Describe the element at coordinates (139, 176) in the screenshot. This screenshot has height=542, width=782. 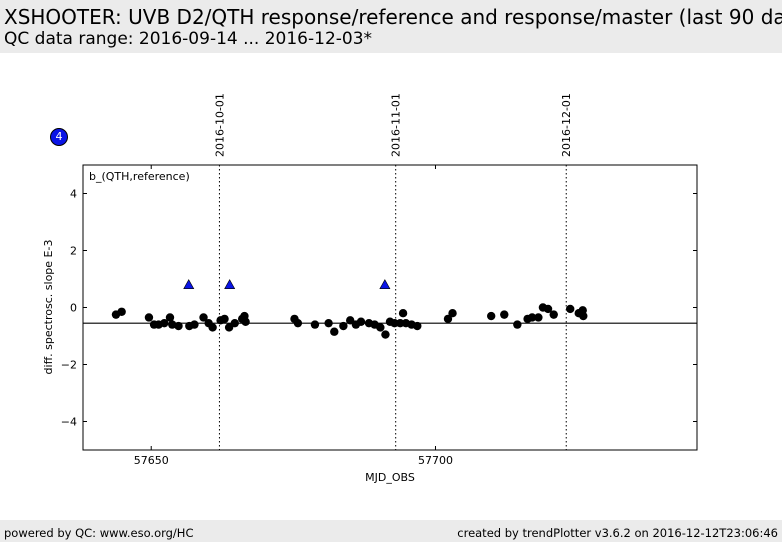
I see `panel-label: b_(QTH,reference)` at that location.